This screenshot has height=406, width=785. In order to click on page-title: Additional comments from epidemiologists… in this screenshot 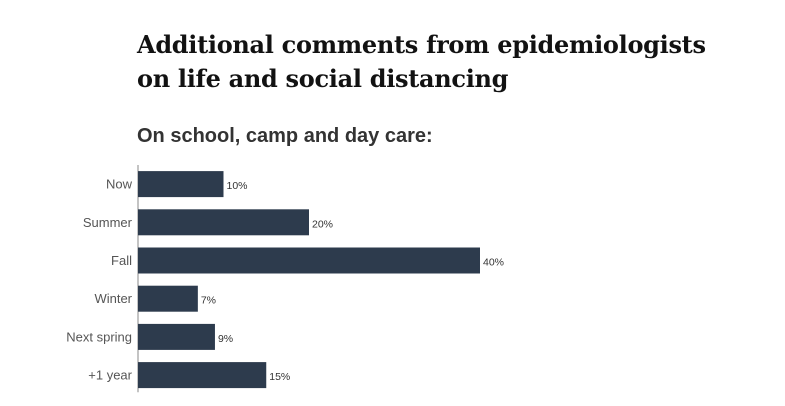, I will do `click(421, 61)`.